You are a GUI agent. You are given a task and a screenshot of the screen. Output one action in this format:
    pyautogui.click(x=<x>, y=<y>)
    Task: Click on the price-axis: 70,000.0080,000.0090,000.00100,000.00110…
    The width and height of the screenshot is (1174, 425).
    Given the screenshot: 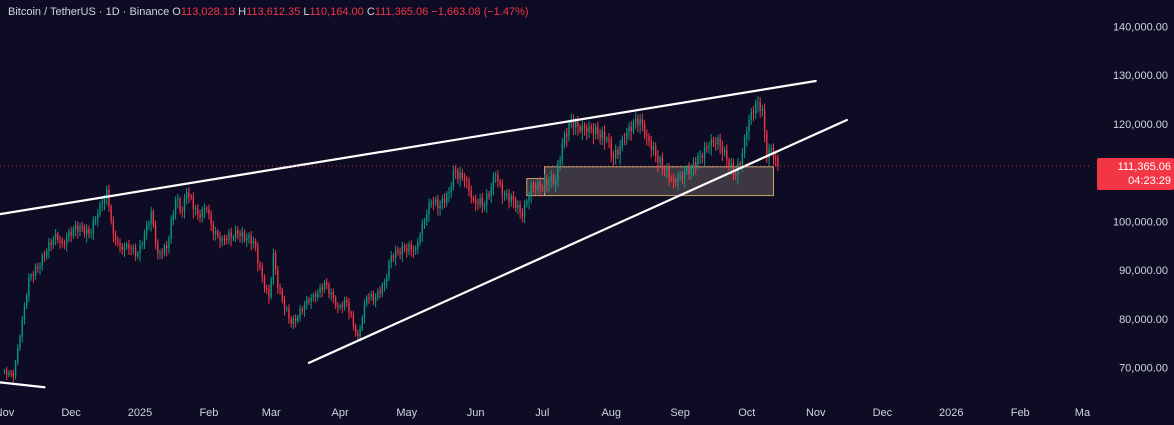 What is the action you would take?
    pyautogui.click(x=1140, y=197)
    